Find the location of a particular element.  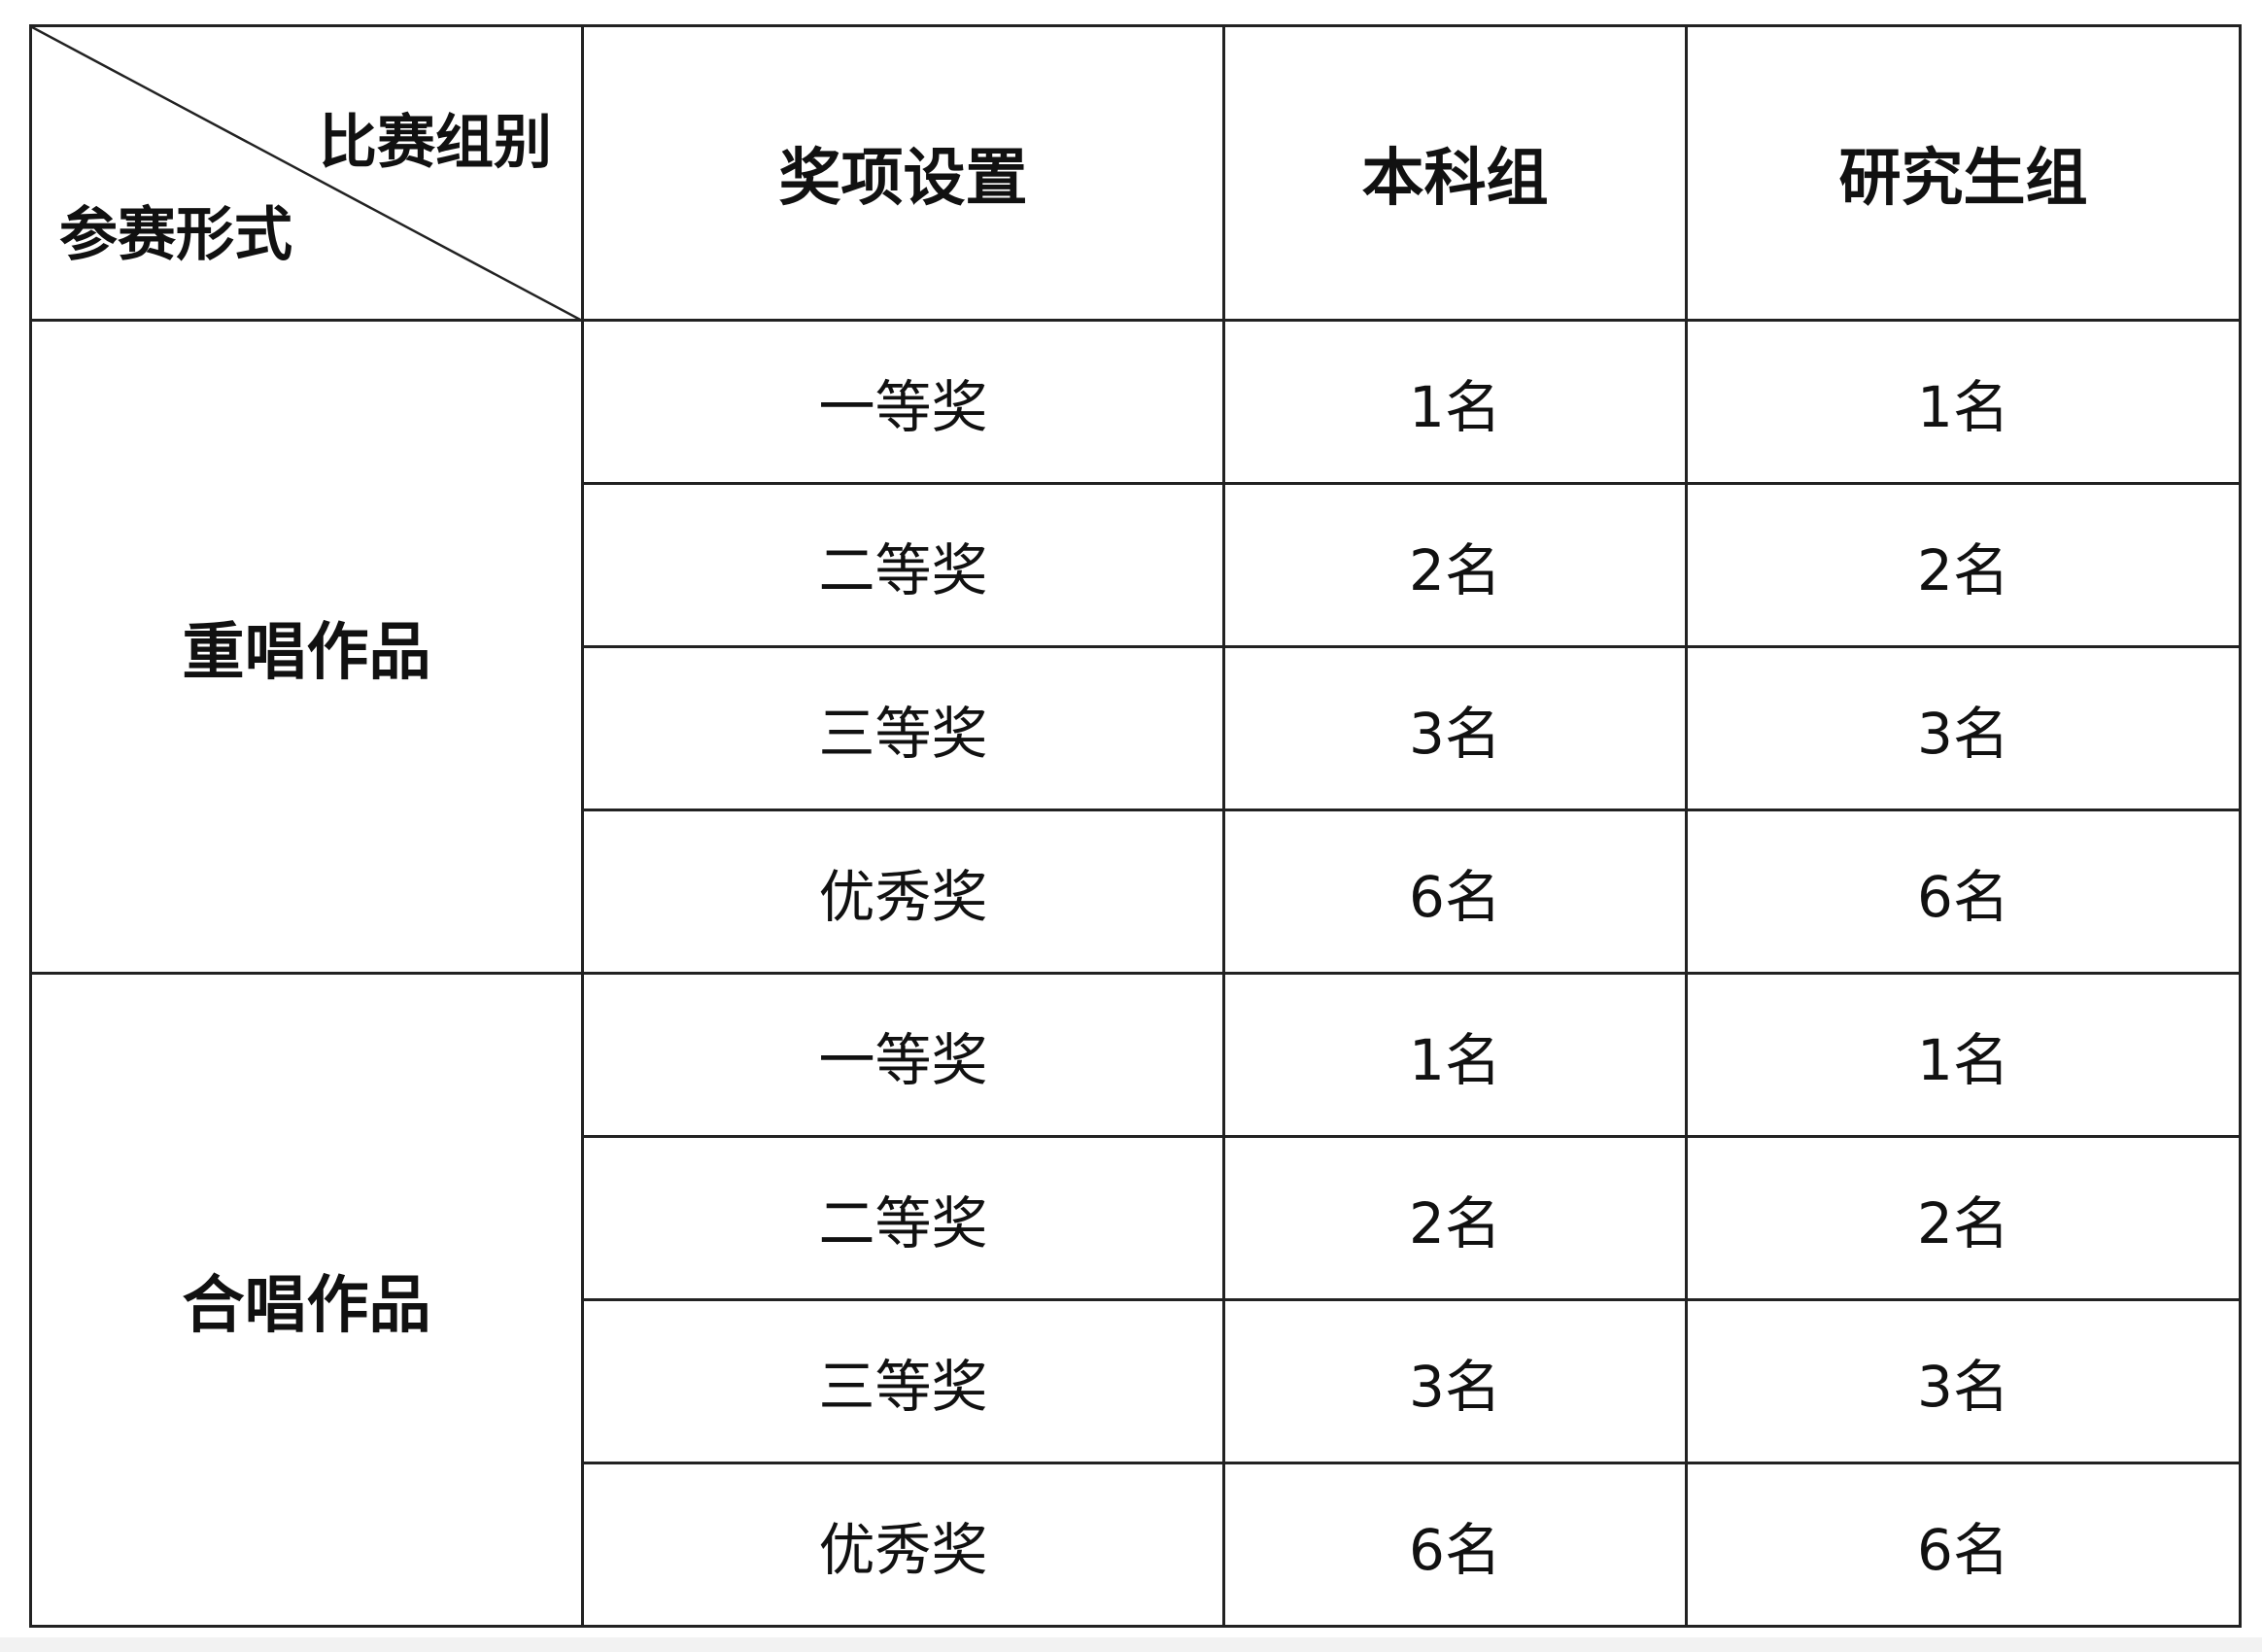

header-undergrad: 本科组 is located at coordinates (1455, 173).